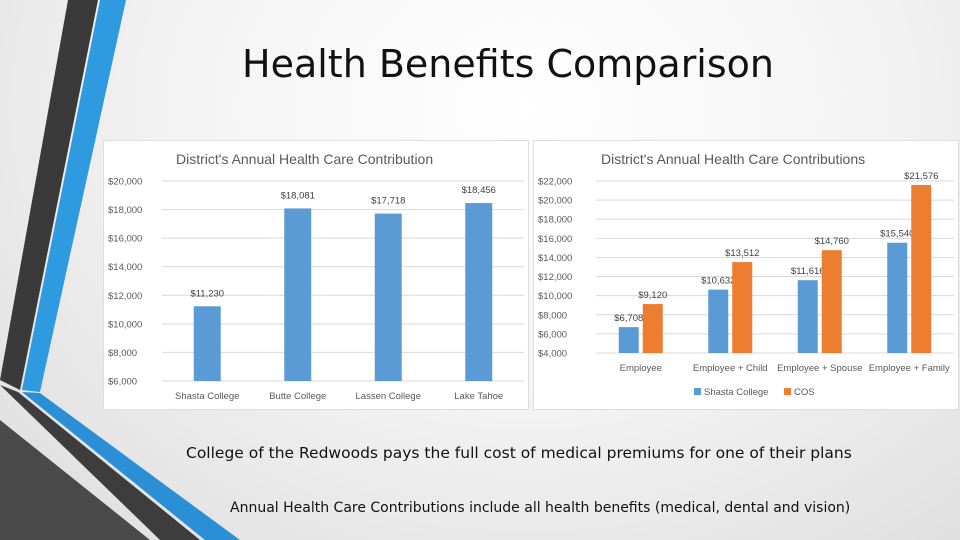 The height and width of the screenshot is (540, 960). What do you see at coordinates (736, 392) in the screenshot?
I see `legend-label: Shasta College` at bounding box center [736, 392].